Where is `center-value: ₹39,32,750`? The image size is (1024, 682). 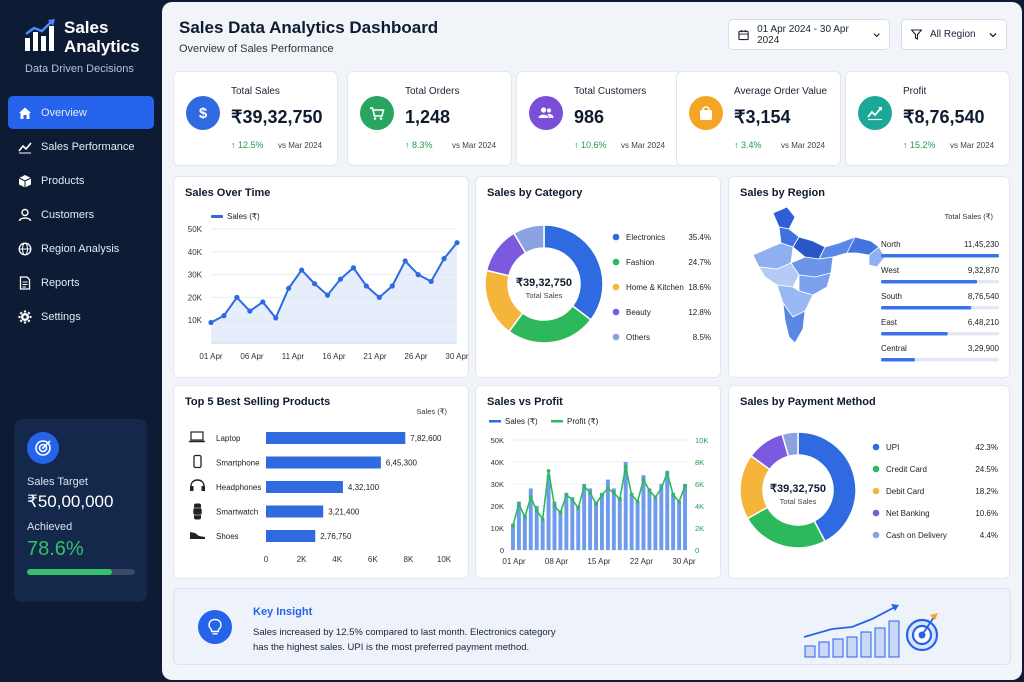
center-value: ₹39,32,750 is located at coordinates (798, 489).